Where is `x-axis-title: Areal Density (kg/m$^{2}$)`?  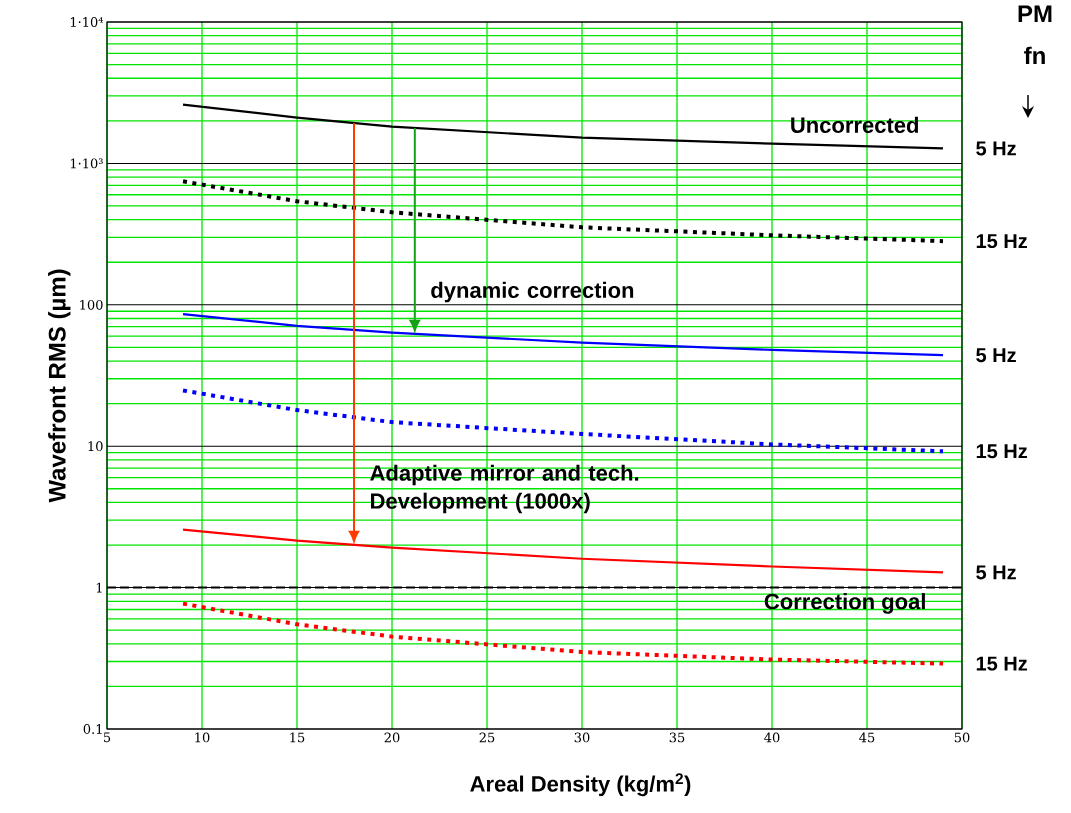 x-axis-title: Areal Density (kg/m$^{2}$) is located at coordinates (580, 785).